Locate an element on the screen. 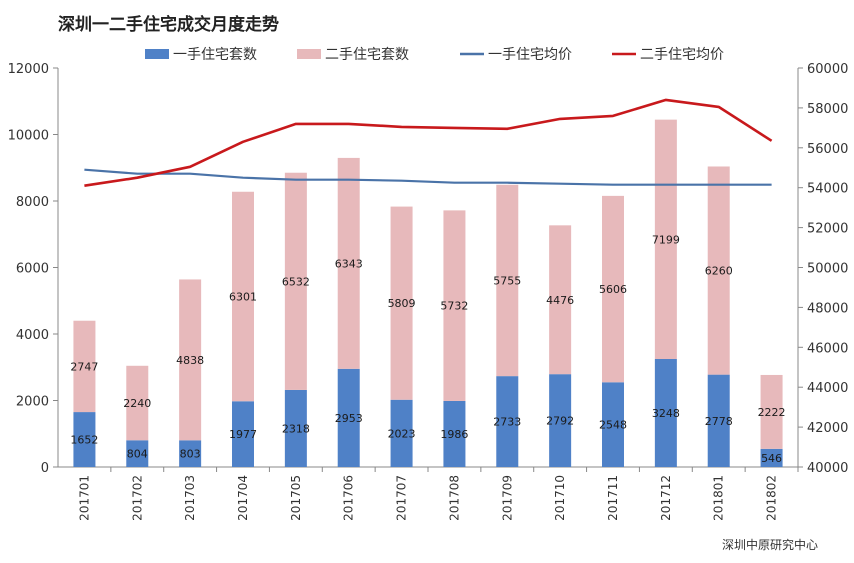  x-tick-label: 201709 is located at coordinates (507, 498).